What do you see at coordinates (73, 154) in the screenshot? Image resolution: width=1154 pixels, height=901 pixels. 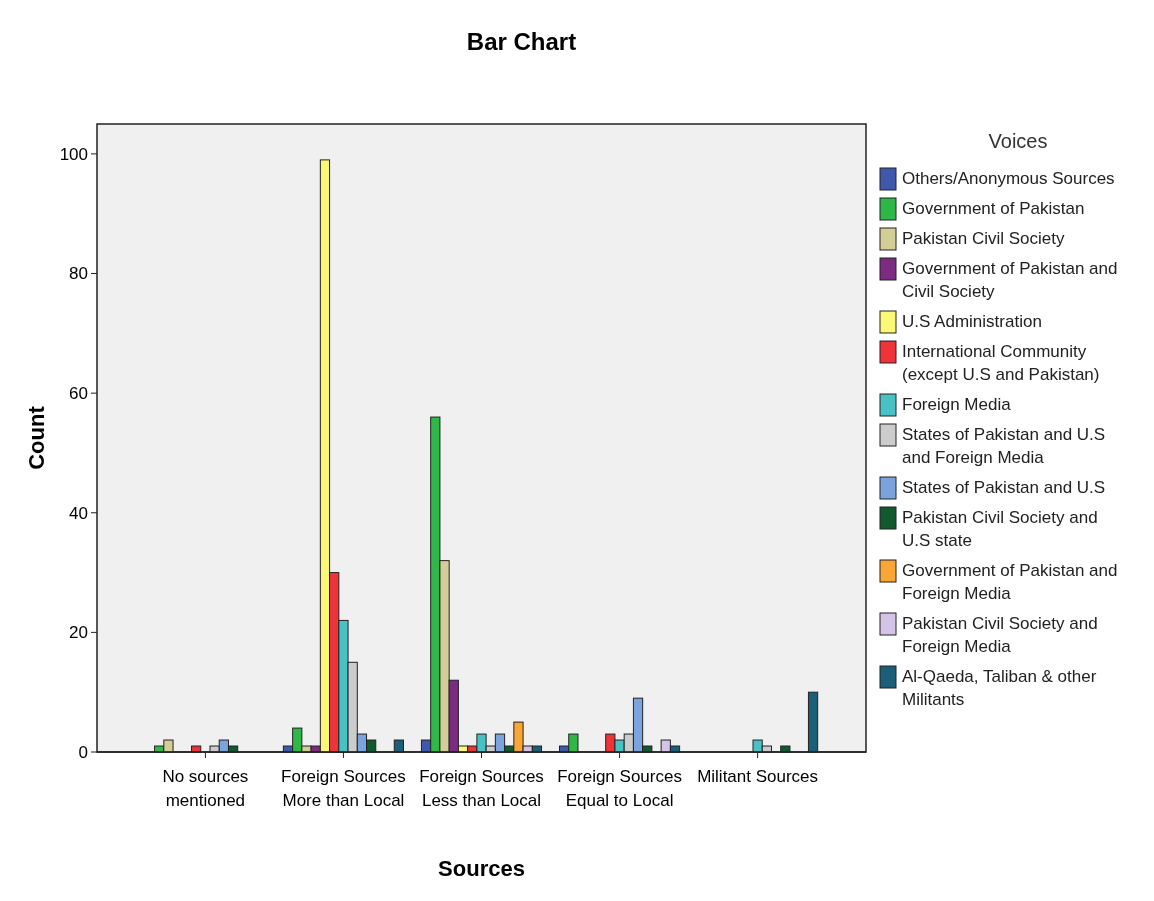 I see `y-tick-label: 100` at bounding box center [73, 154].